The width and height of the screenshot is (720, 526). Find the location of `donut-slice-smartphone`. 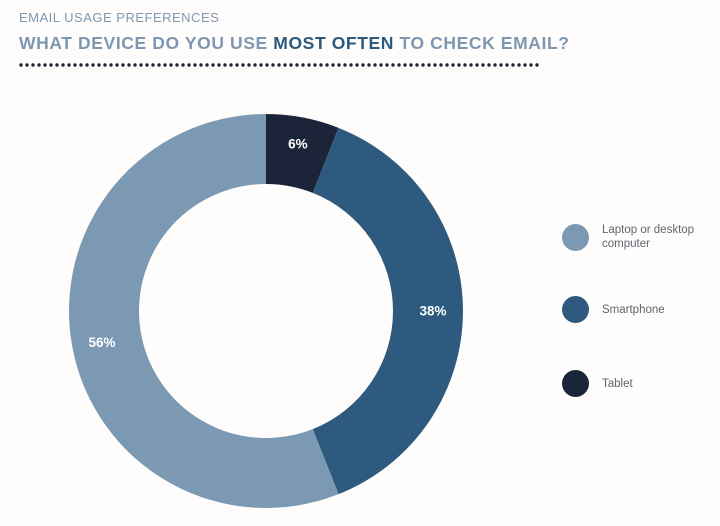

donut-slice-smartphone is located at coordinates (387, 311).